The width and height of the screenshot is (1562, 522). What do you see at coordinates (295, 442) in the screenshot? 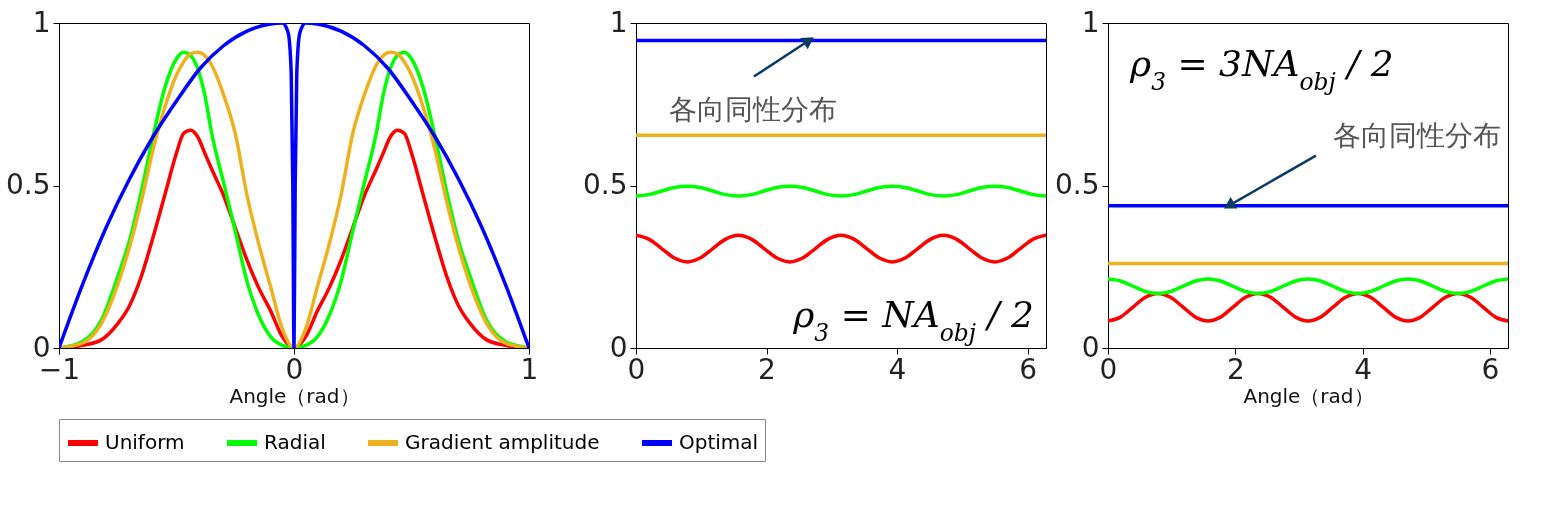
I see `legend-label: Radial` at bounding box center [295, 442].